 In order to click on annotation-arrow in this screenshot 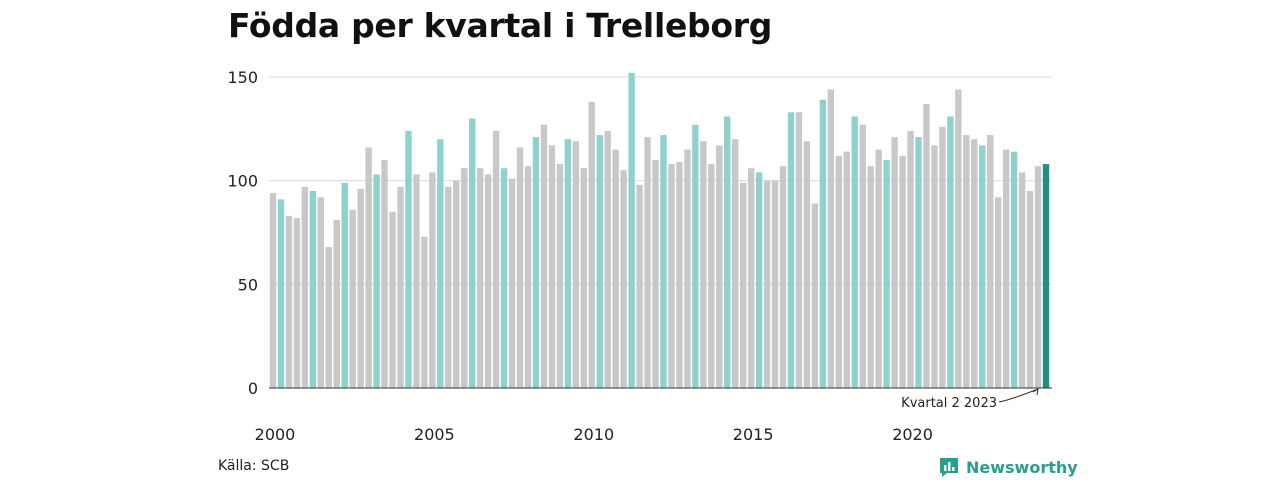, I will do `click(1018, 395)`.